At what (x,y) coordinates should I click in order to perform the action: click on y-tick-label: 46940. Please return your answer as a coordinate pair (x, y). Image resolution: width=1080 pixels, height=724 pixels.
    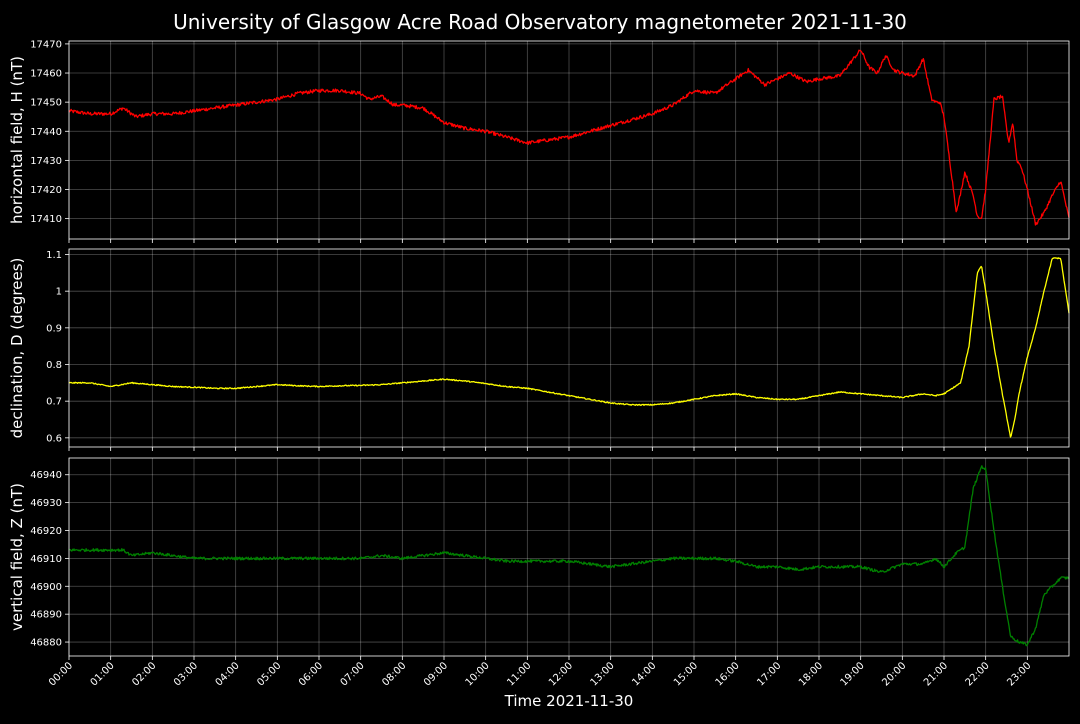
    Looking at the image, I should click on (46, 475).